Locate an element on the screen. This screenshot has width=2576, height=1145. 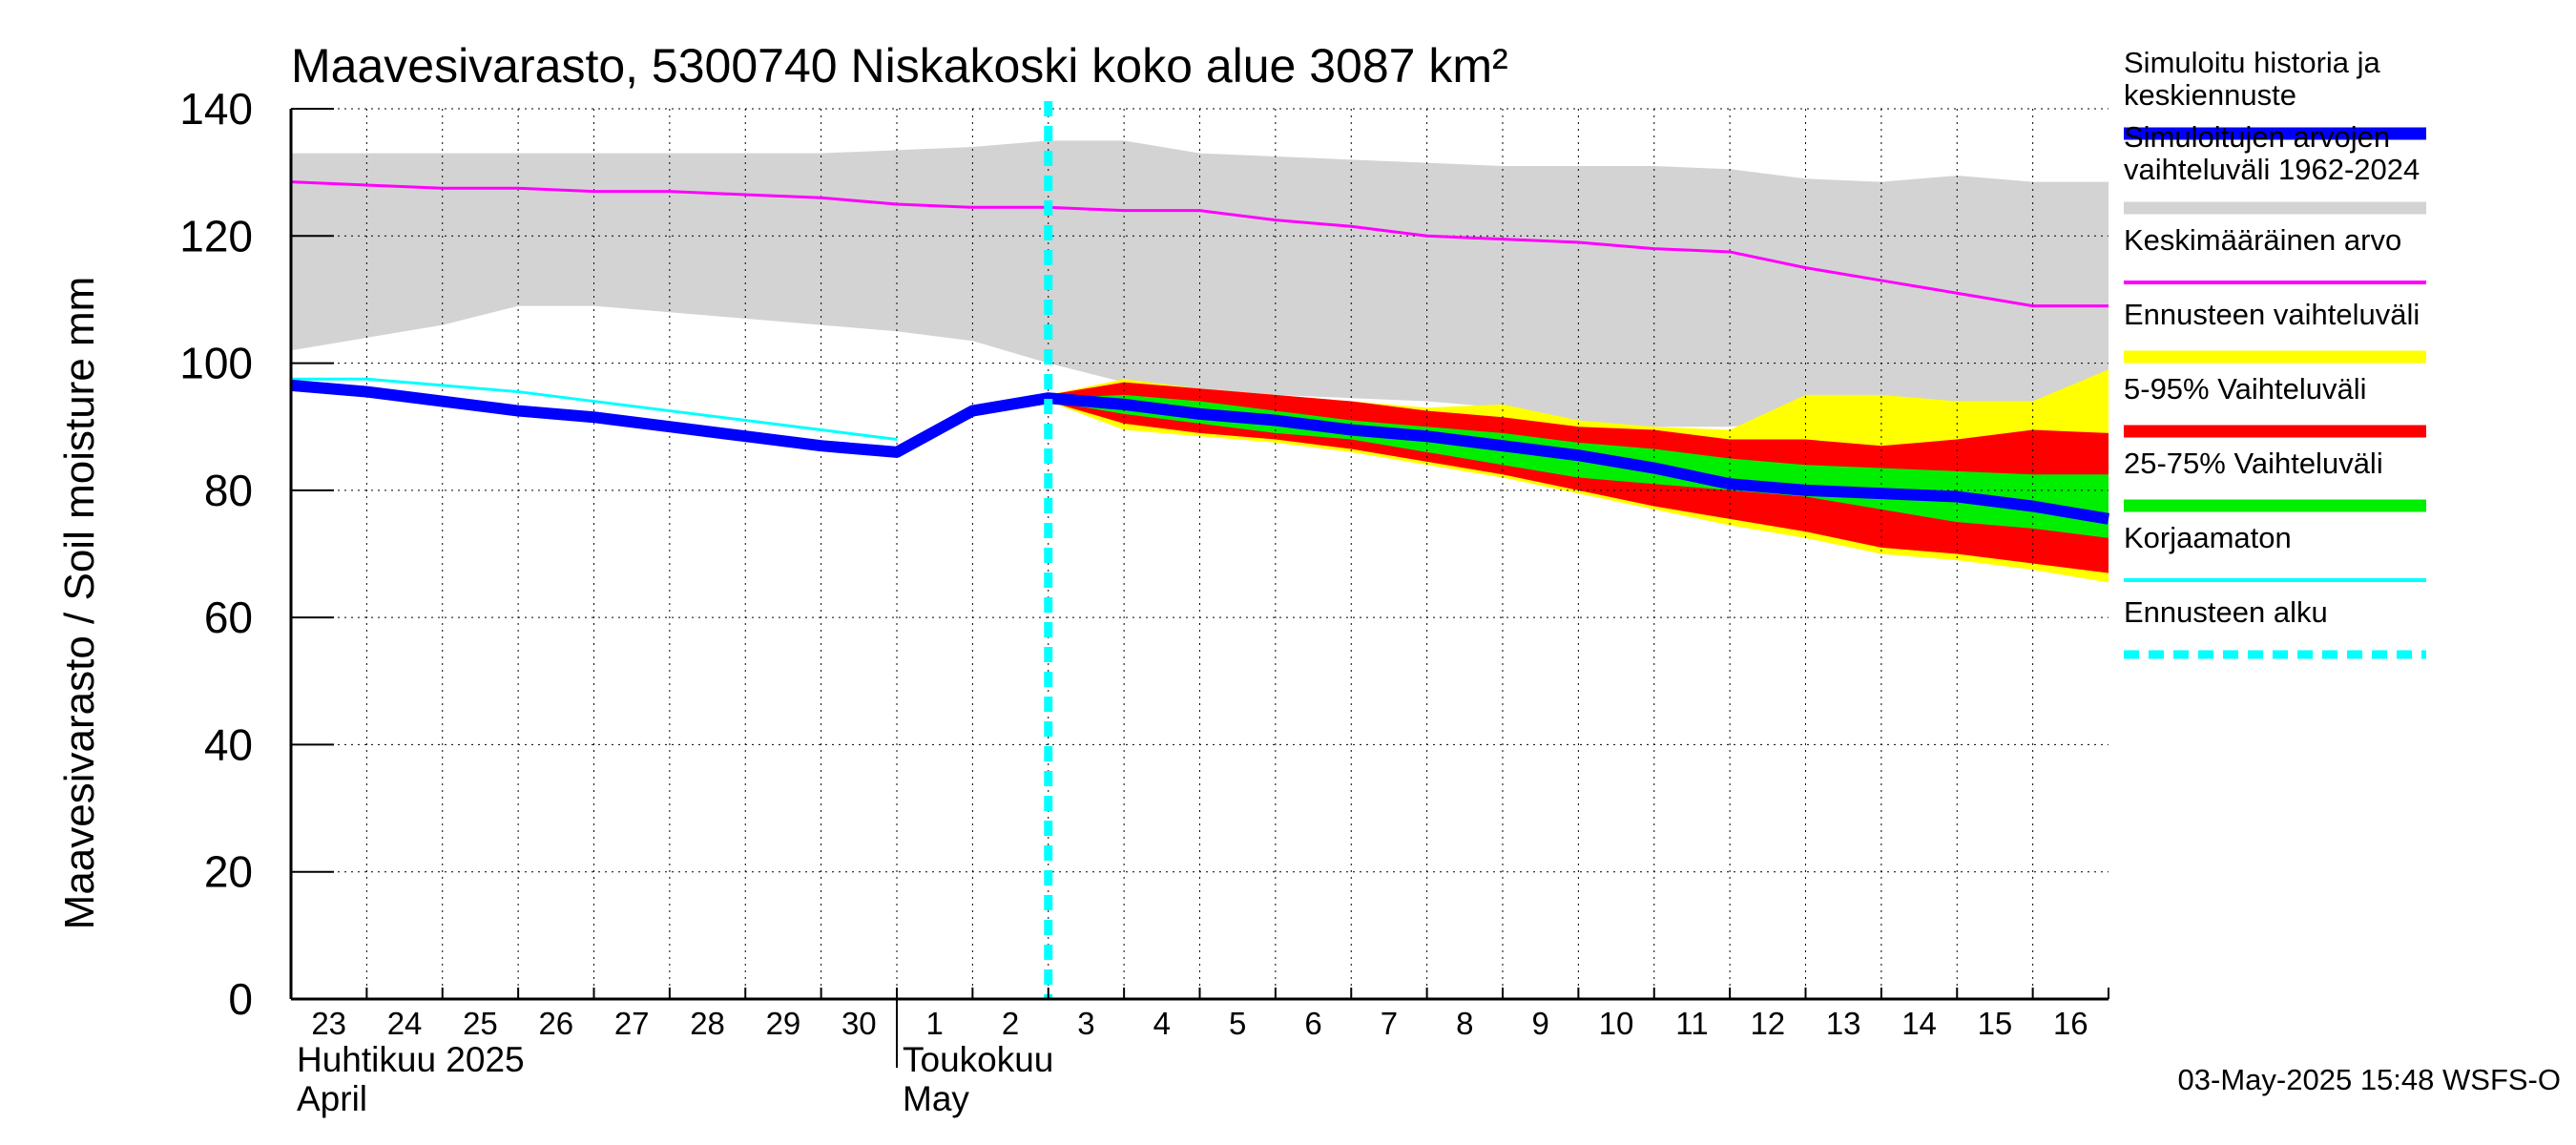
legend-label: 5-95% Vaihteluväli is located at coordinates (2245, 389).